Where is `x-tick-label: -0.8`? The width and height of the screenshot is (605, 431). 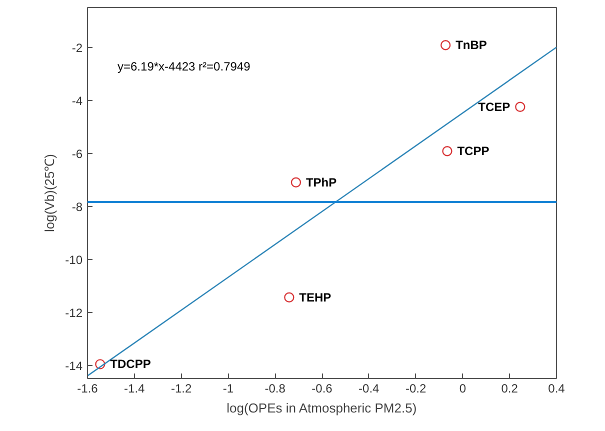 x-tick-label: -0.8 is located at coordinates (275, 389).